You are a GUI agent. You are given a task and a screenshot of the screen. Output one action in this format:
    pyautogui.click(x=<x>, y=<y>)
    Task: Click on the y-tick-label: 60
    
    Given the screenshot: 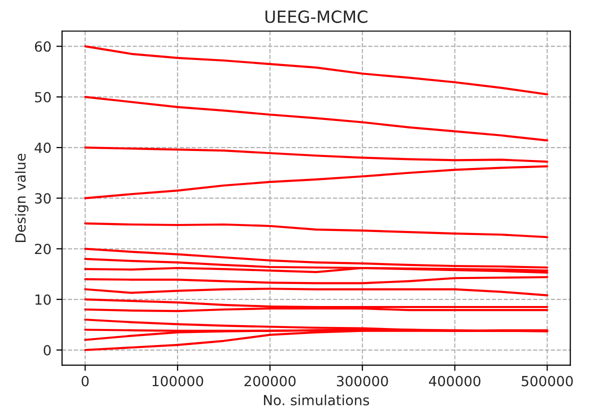 What is the action you would take?
    pyautogui.click(x=42, y=46)
    